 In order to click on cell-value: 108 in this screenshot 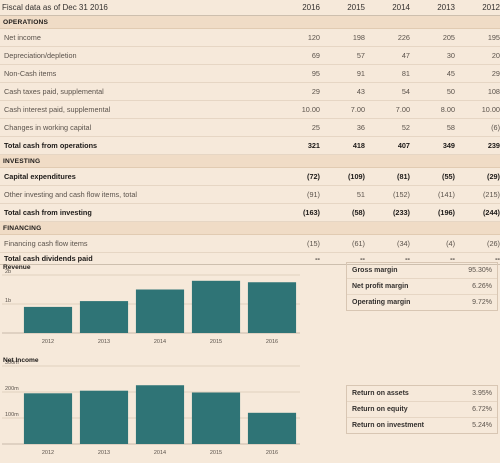, I will do `click(493, 91)`.